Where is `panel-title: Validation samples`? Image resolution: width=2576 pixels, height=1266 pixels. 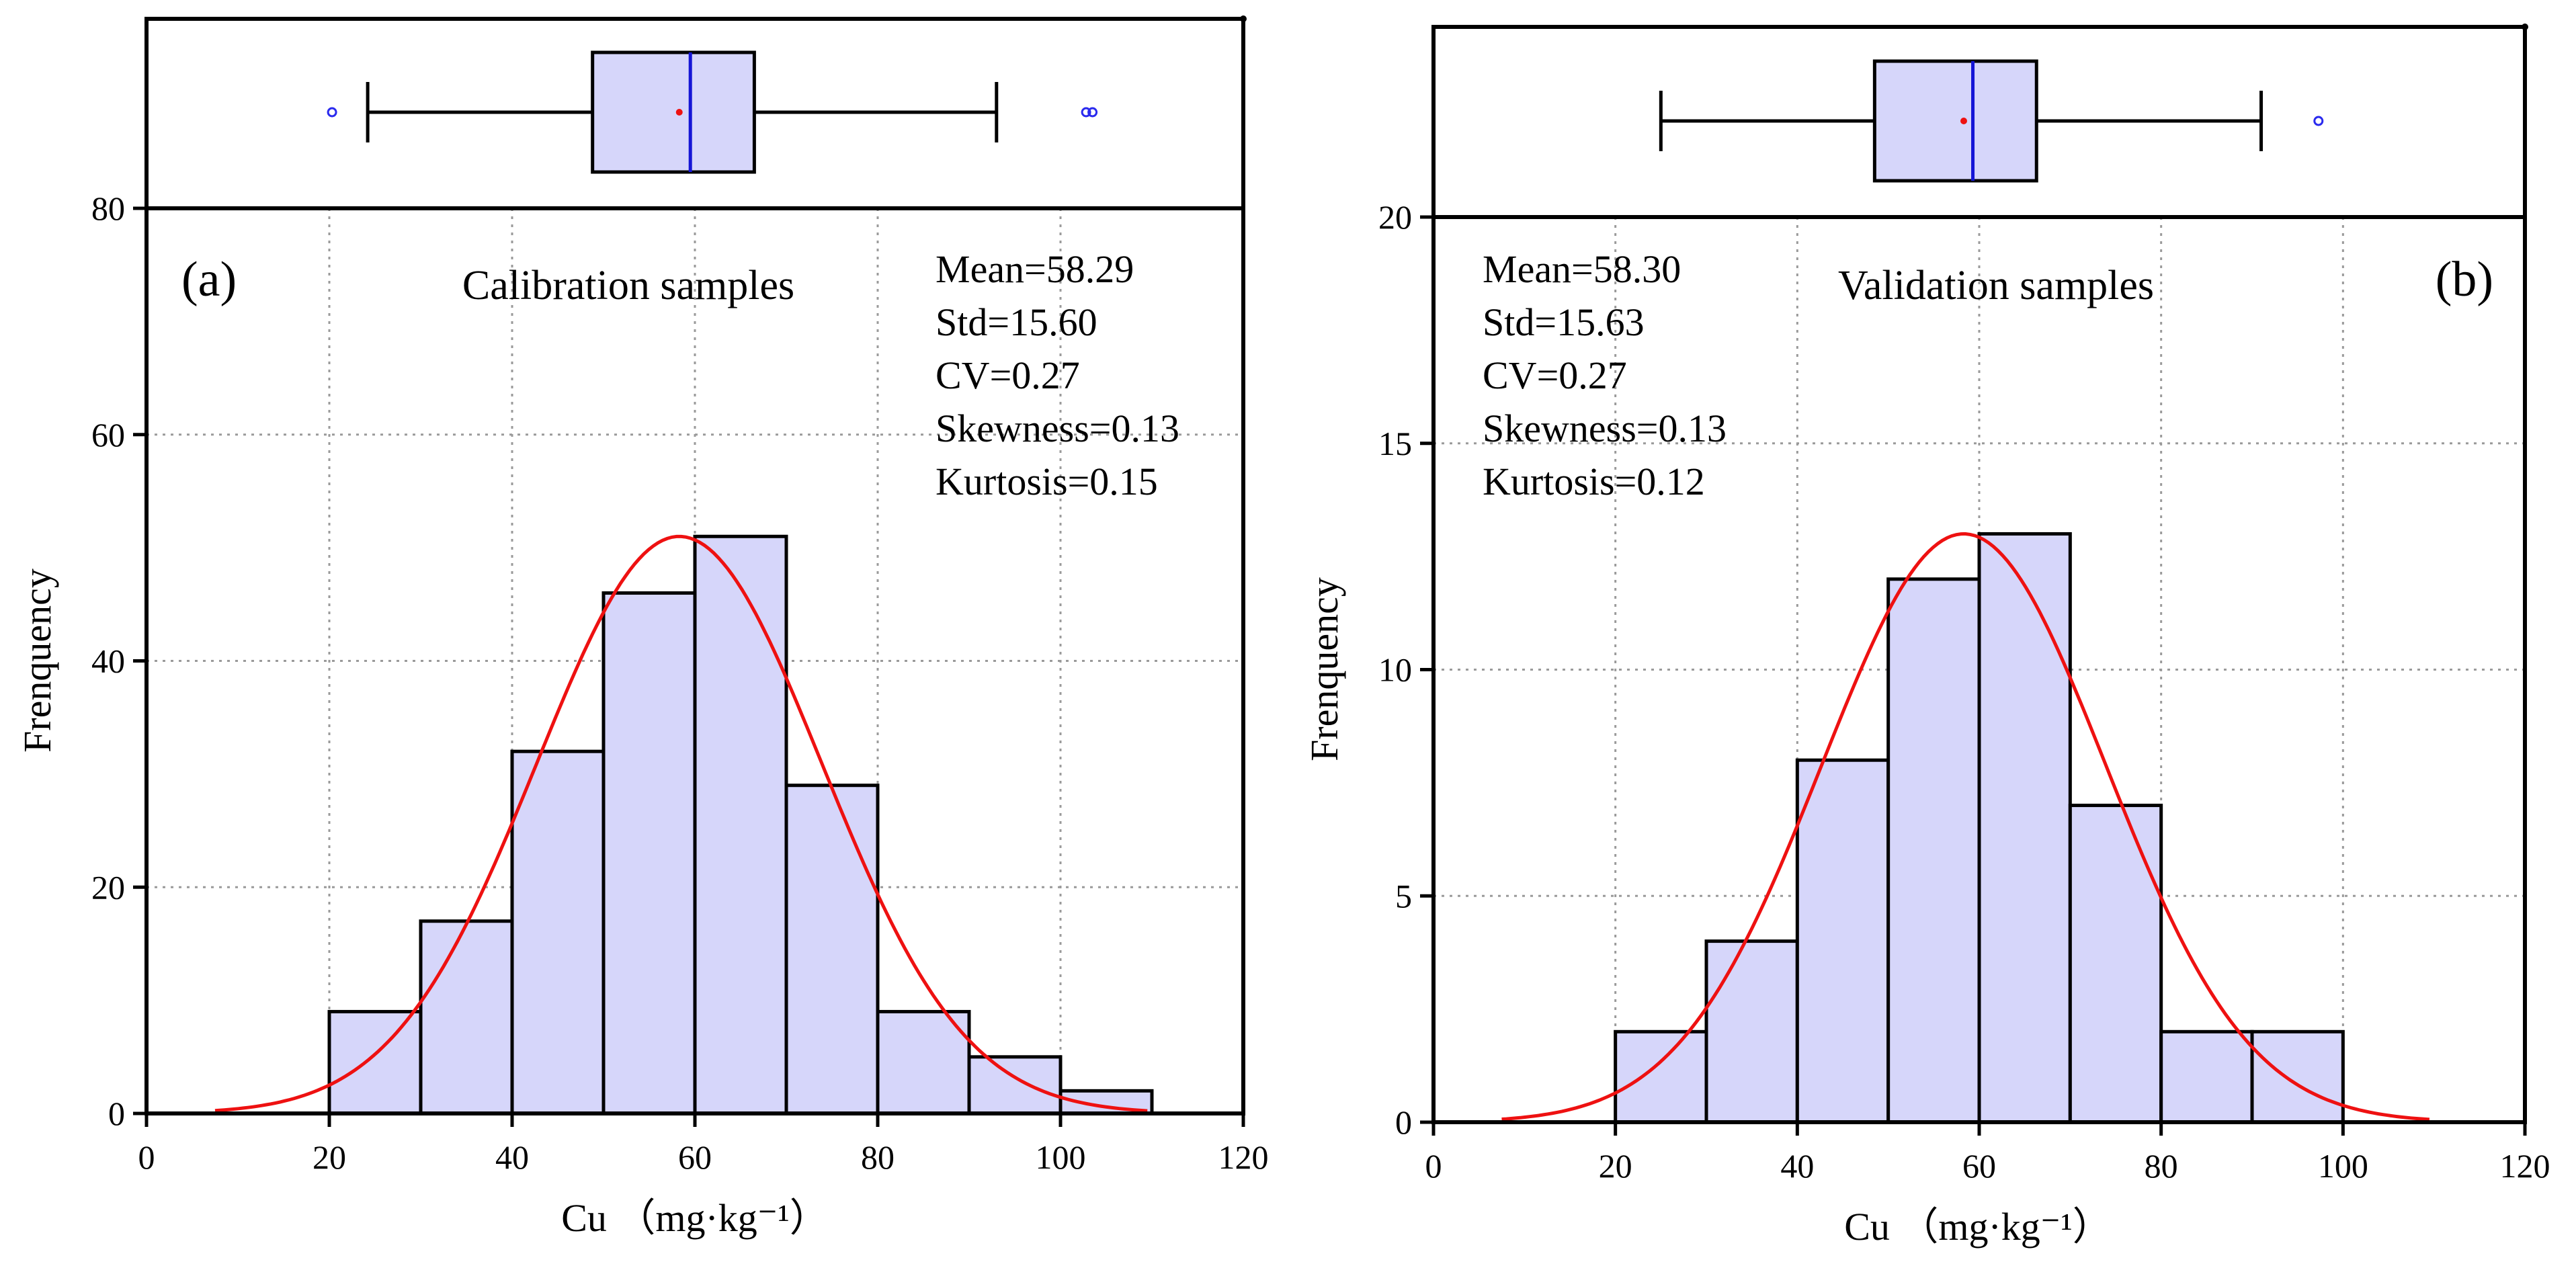 panel-title: Validation samples is located at coordinates (1996, 285).